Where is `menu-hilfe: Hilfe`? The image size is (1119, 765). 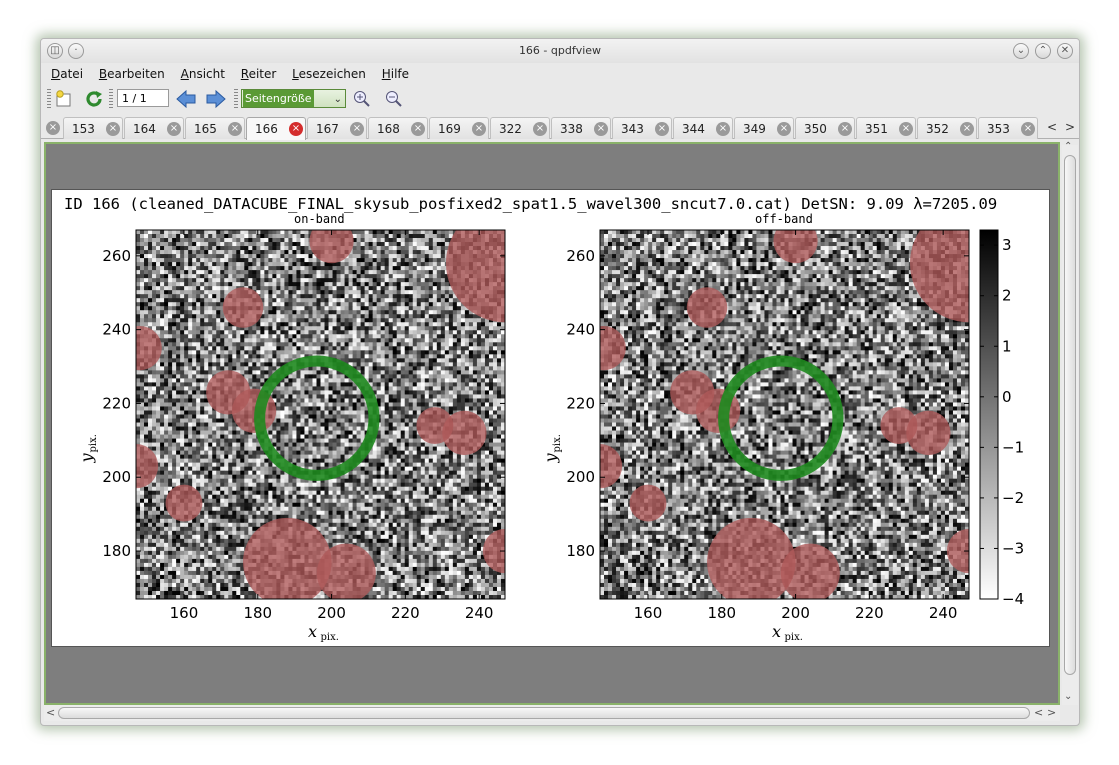 menu-hilfe: Hilfe is located at coordinates (395, 74).